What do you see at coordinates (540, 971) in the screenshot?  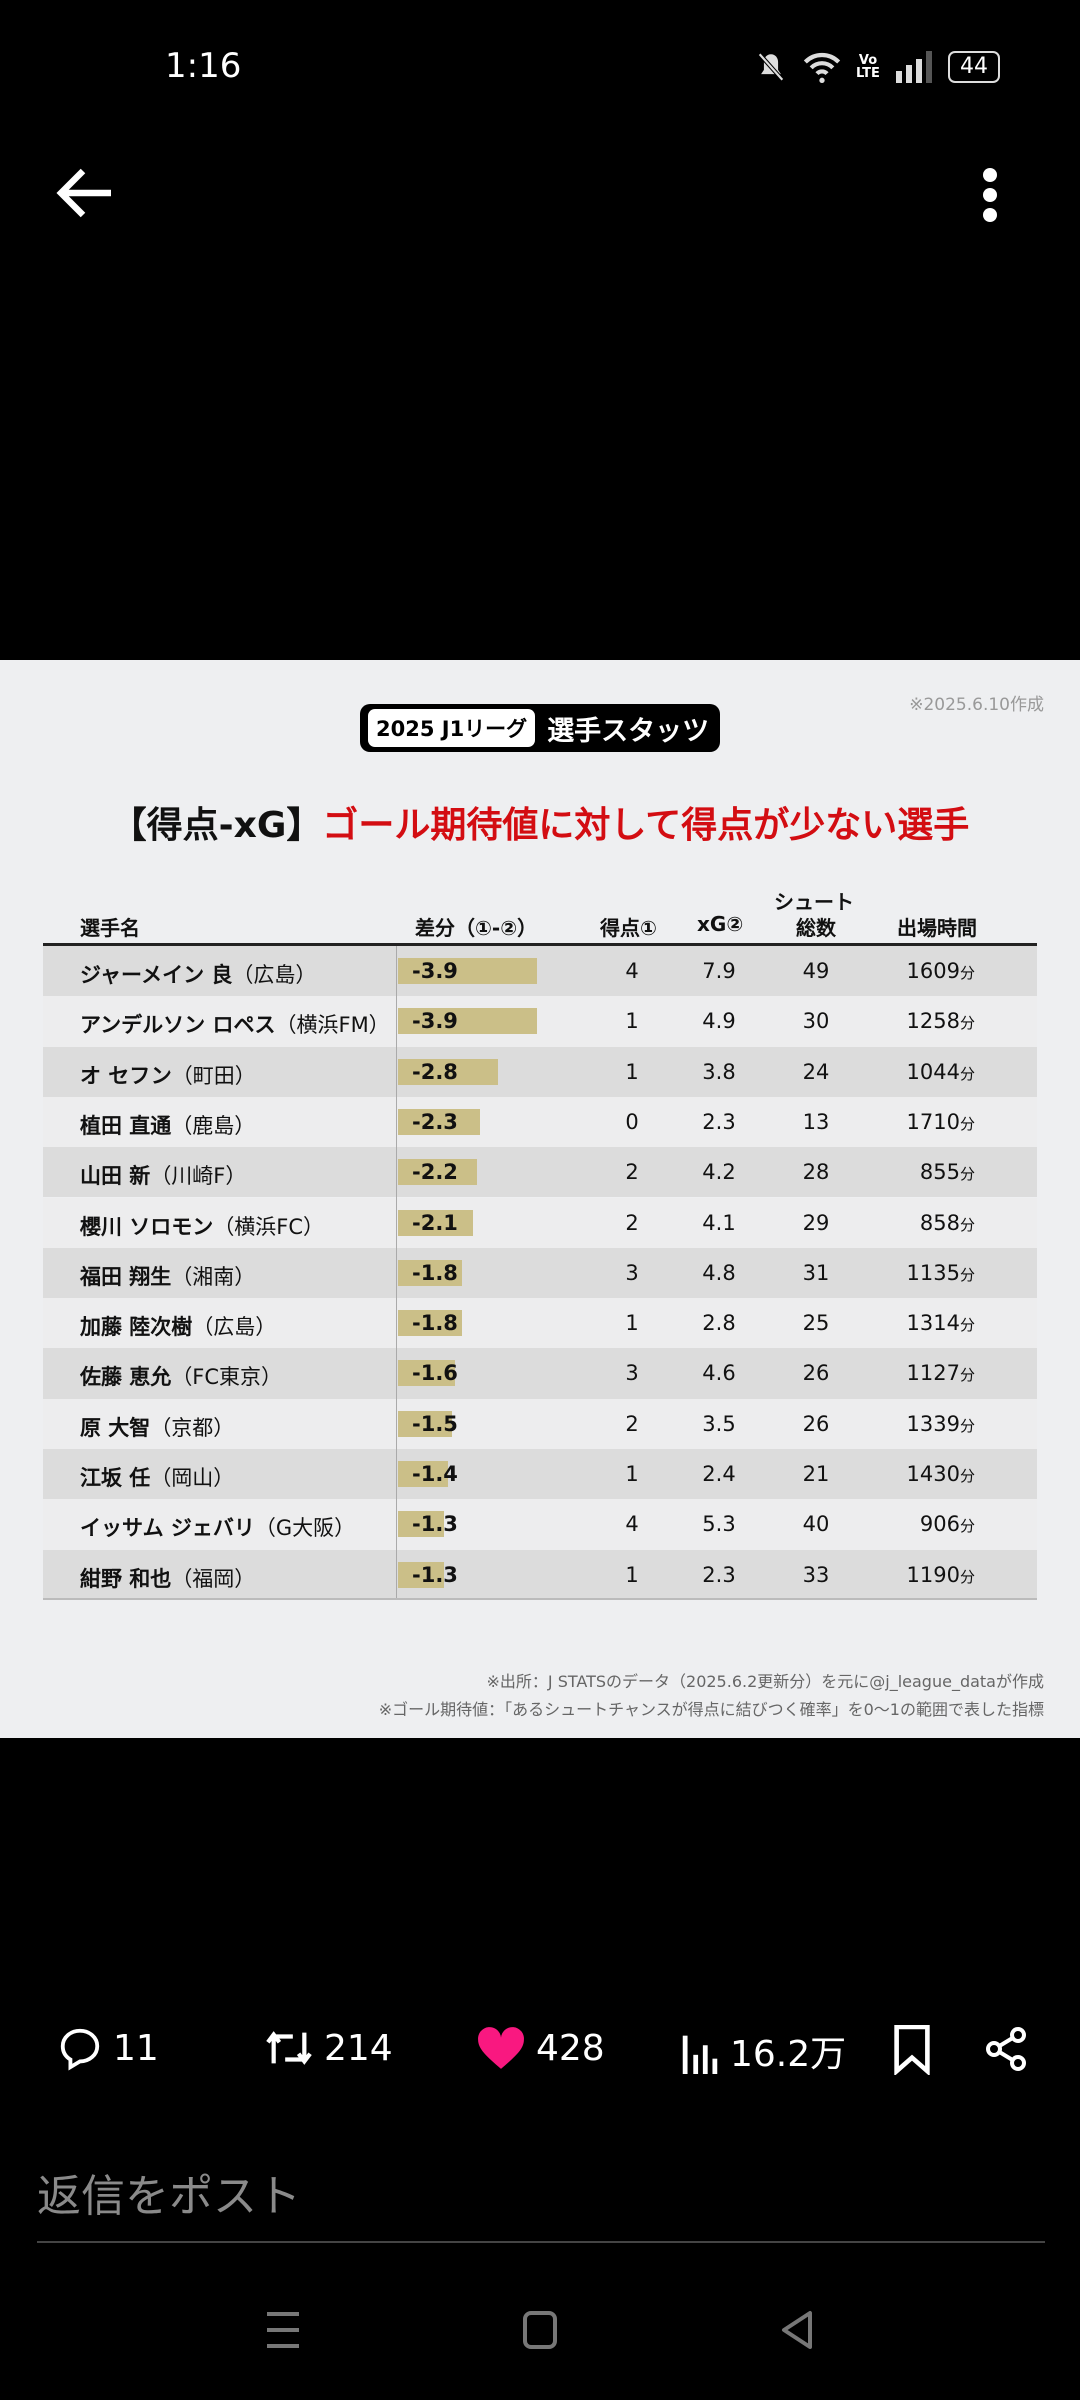 I see `table-row: ジャーメイン 良（広島） -3.9 4 7.9 49 1609分` at bounding box center [540, 971].